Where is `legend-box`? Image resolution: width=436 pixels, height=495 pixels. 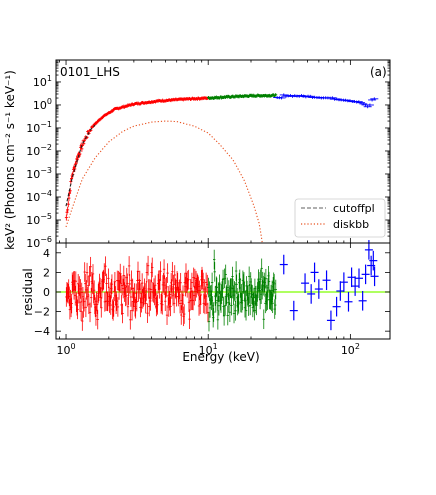 legend-box is located at coordinates (340, 218).